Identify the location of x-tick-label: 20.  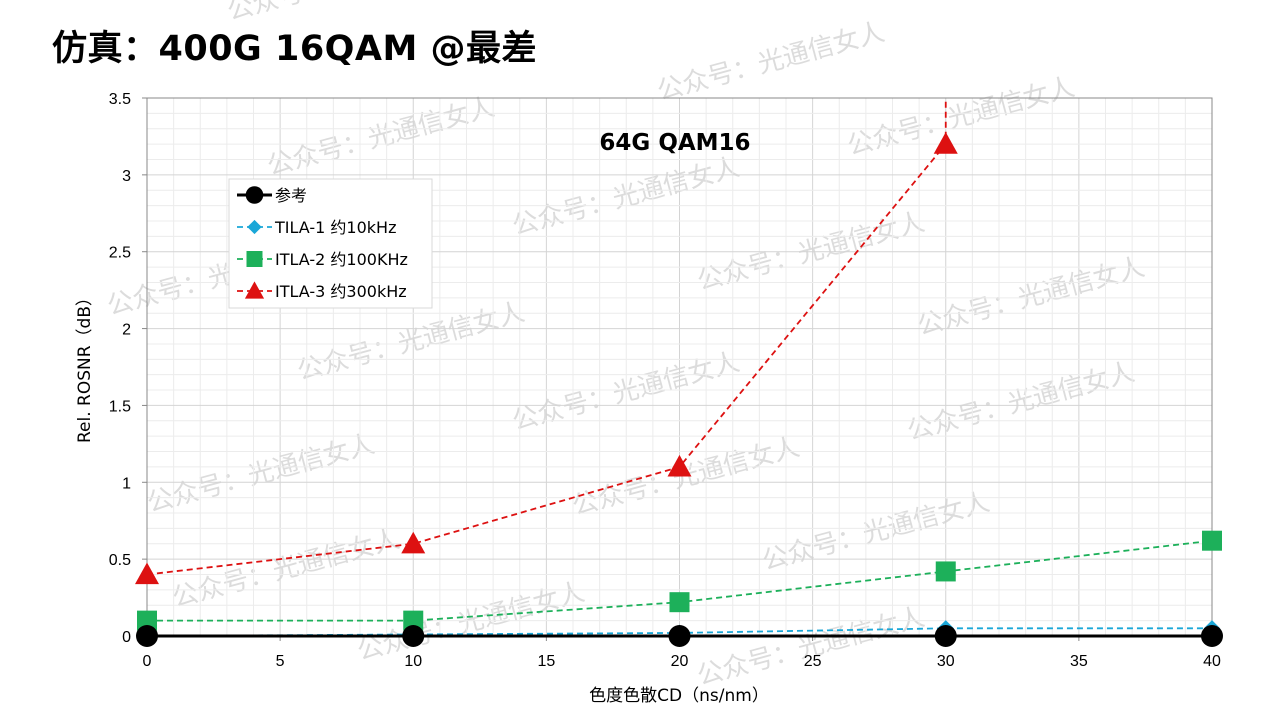
(680, 661).